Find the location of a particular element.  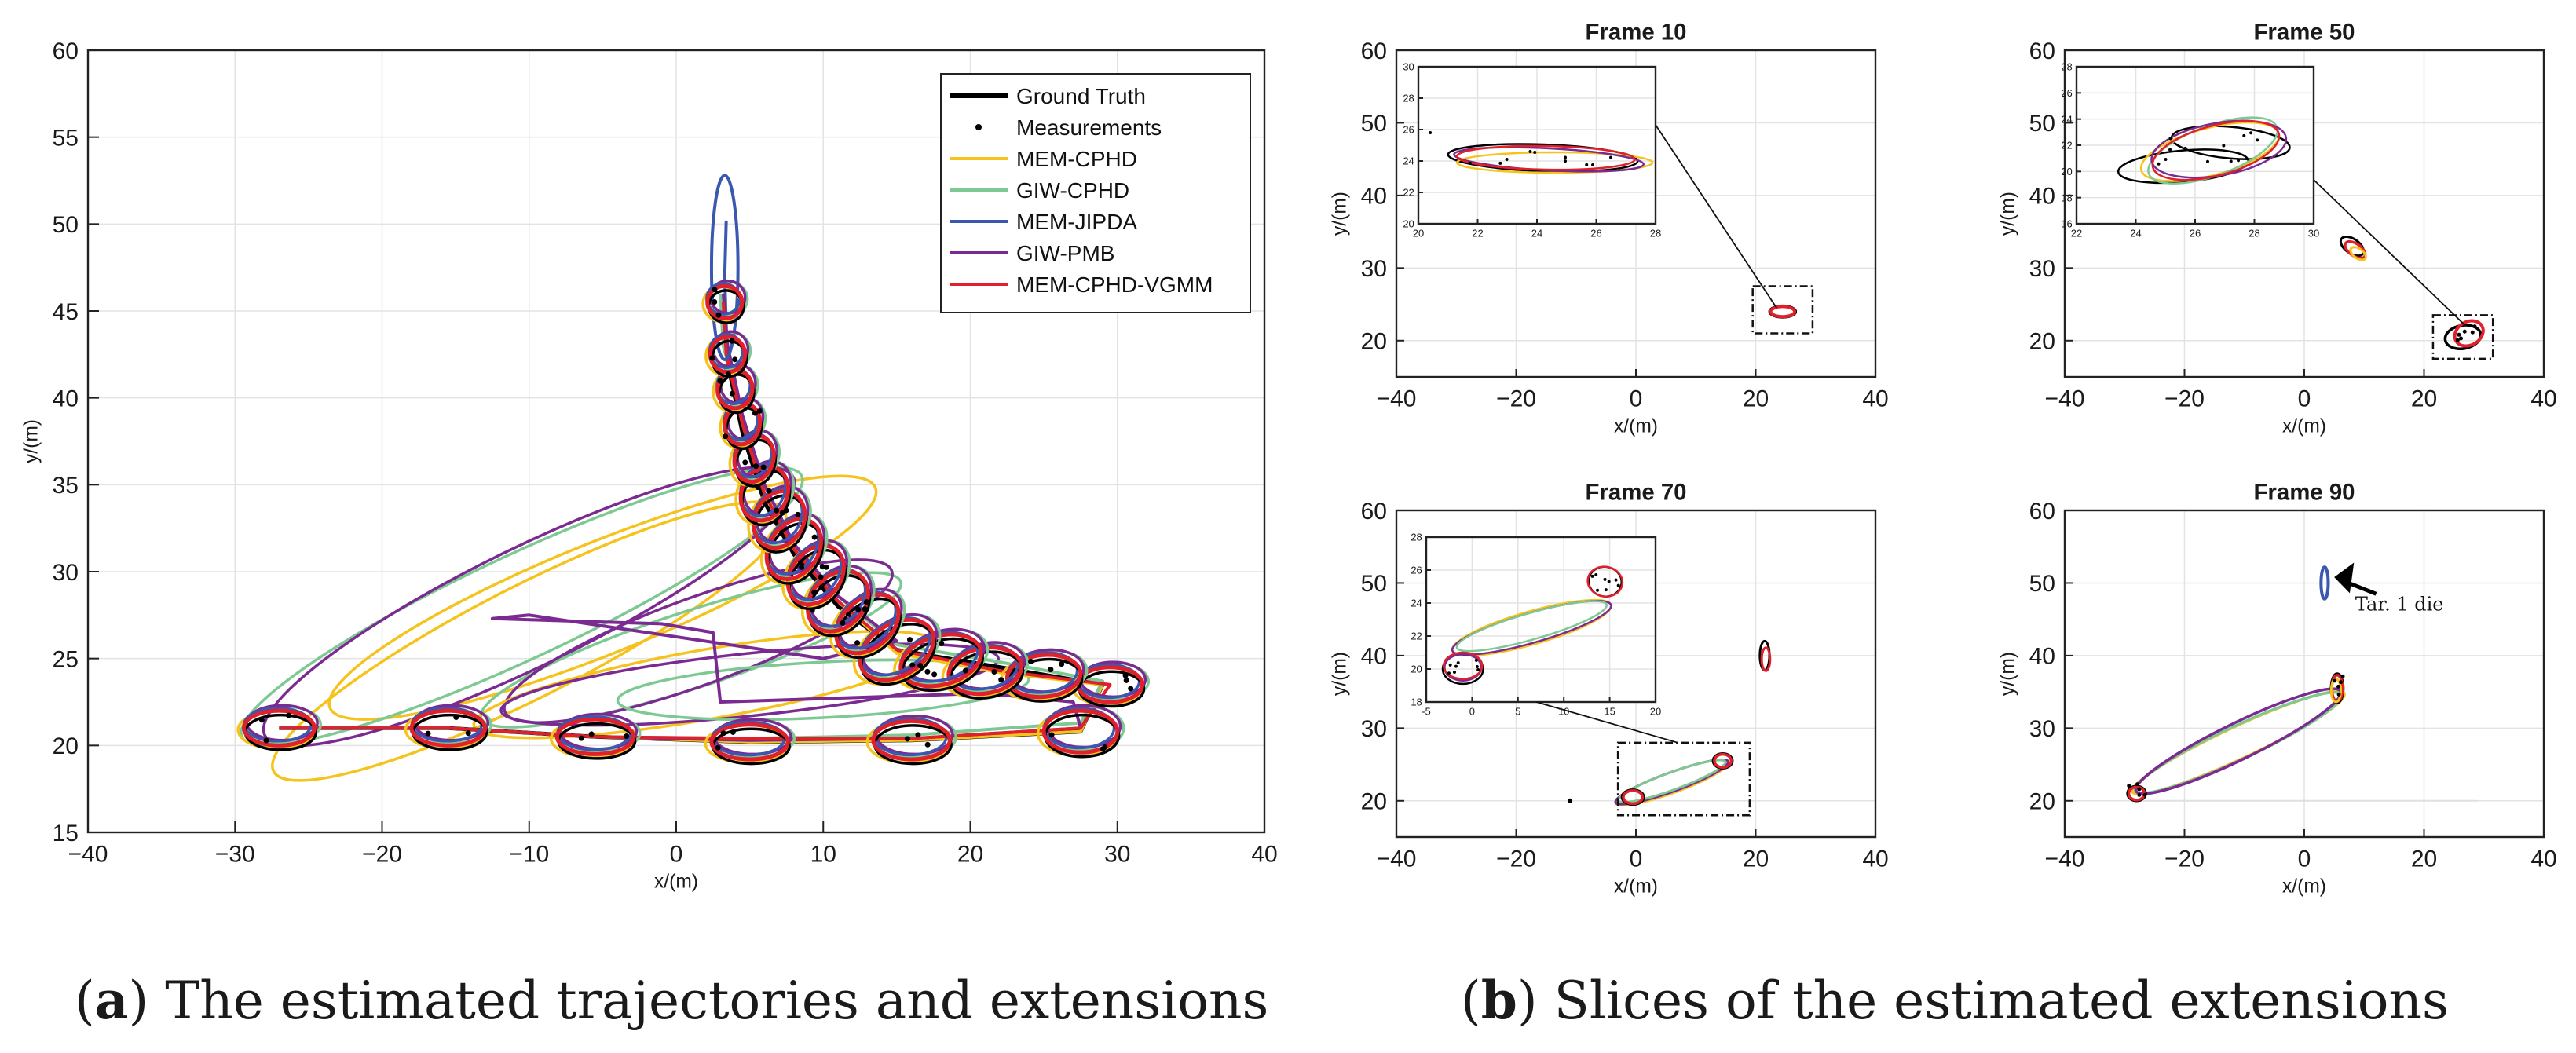

y-tick-label: 28 is located at coordinates (1408, 98).